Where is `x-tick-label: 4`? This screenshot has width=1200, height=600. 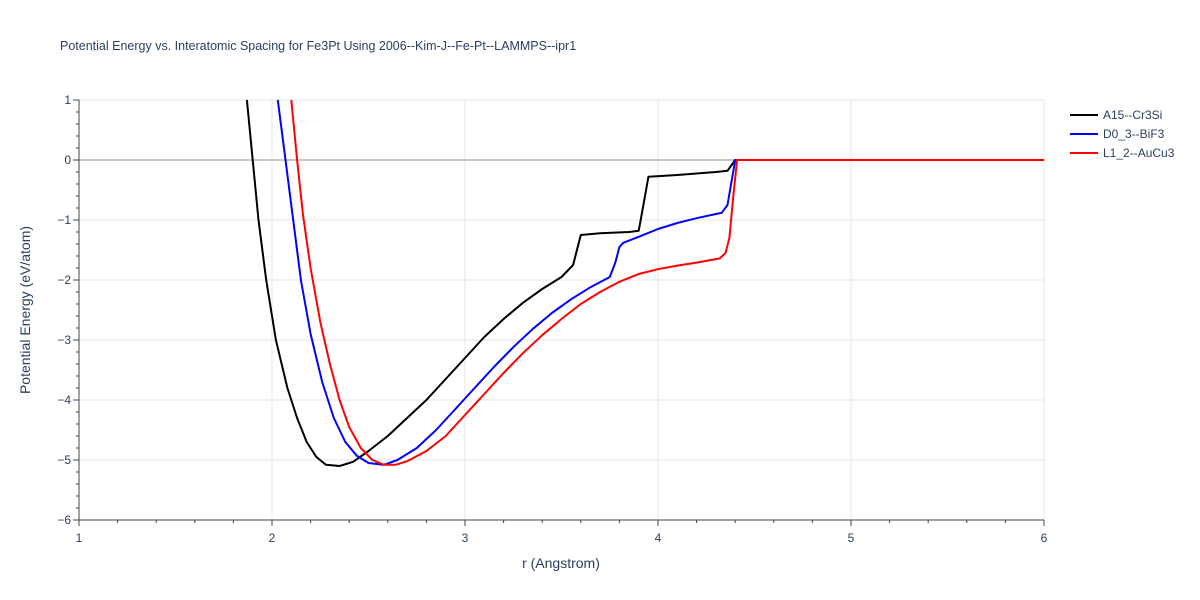 x-tick-label: 4 is located at coordinates (658, 538).